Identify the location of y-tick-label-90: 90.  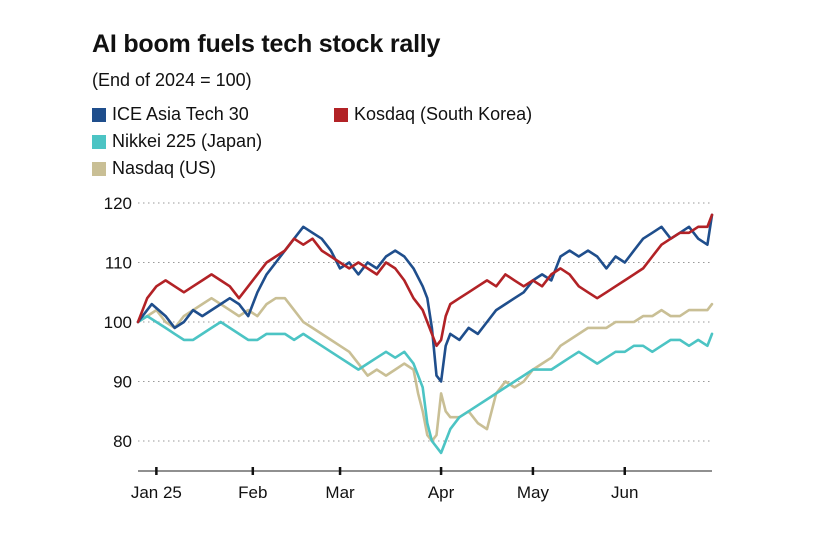
(122, 382).